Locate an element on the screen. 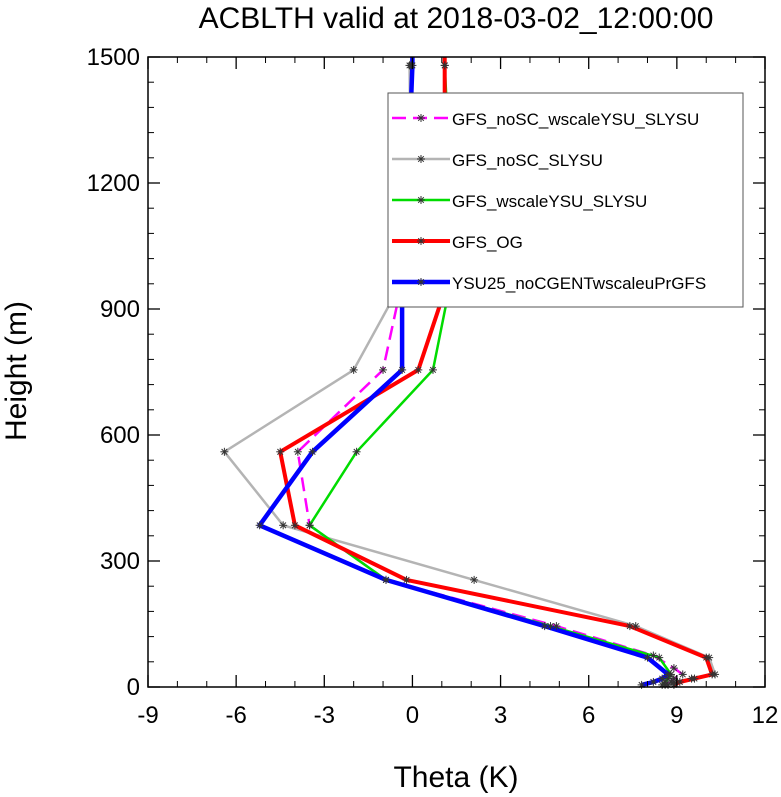 The height and width of the screenshot is (797, 781). y-tick-label: 1500 is located at coordinates (113, 57).